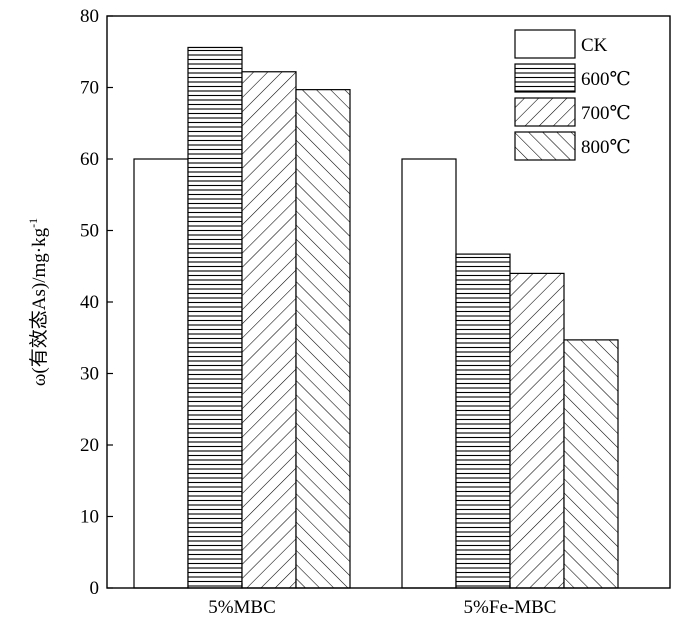 The image size is (700, 621). What do you see at coordinates (510, 607) in the screenshot?
I see `x-tick-label: 5%Fe-MBC` at bounding box center [510, 607].